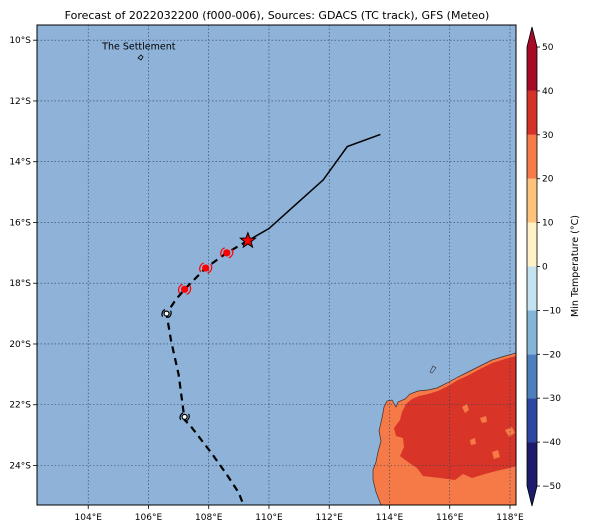 Image resolution: width=591 pixels, height=529 pixels. What do you see at coordinates (140, 57) in the screenshot?
I see `christmas-island` at bounding box center [140, 57].